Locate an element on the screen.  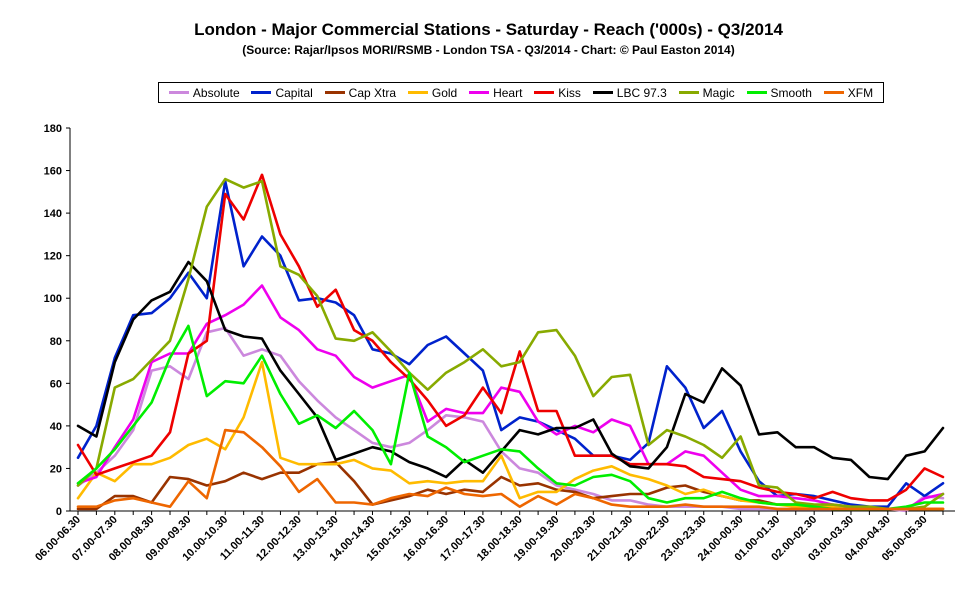
y-tick-label: 20 is located at coordinates (56, 469).